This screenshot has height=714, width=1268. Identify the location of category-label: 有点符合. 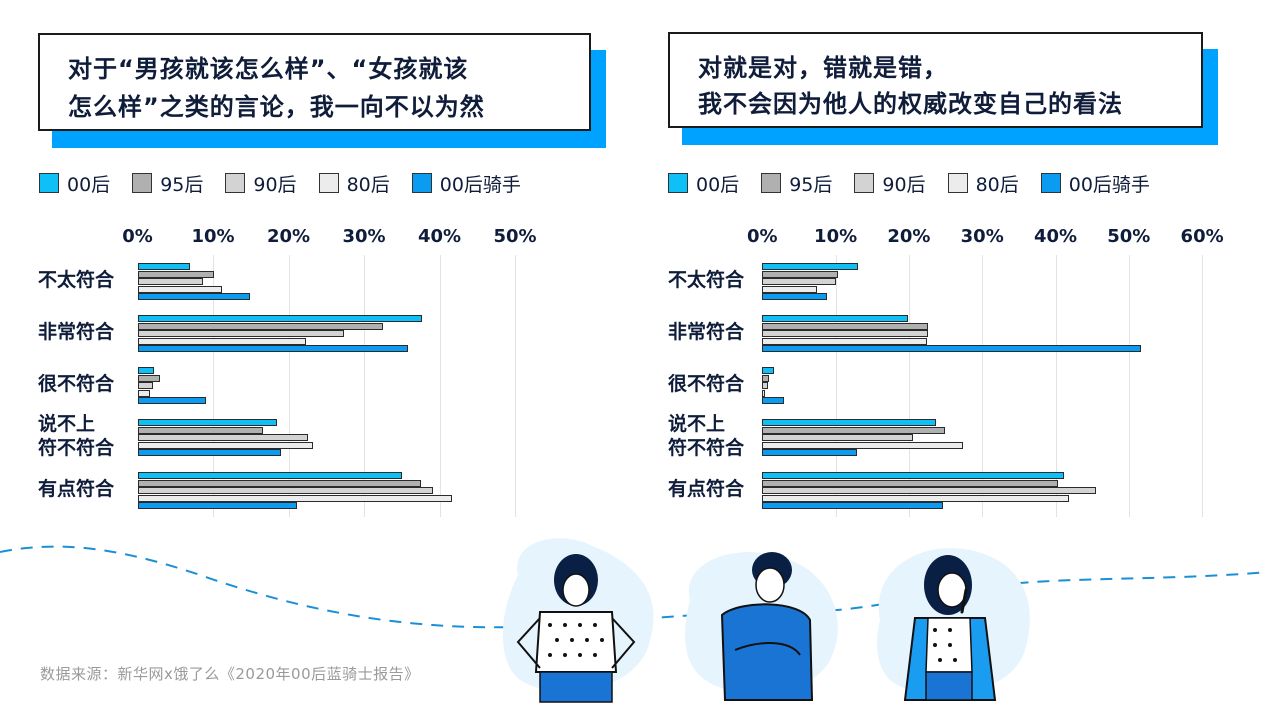
(76, 489).